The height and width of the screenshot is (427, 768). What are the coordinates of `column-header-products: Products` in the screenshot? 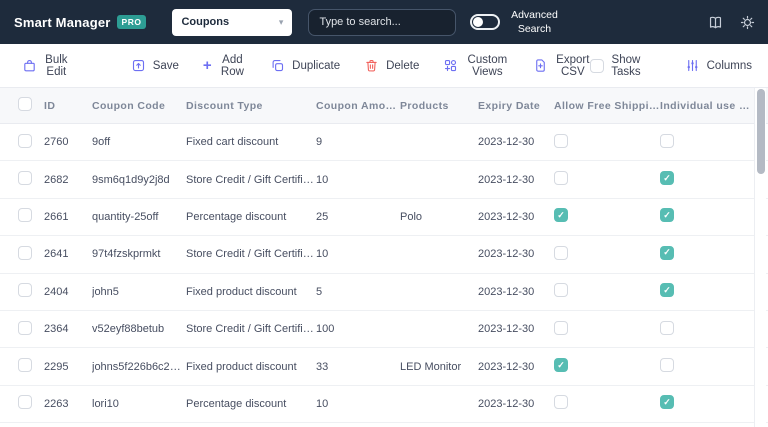 It's located at (424, 105).